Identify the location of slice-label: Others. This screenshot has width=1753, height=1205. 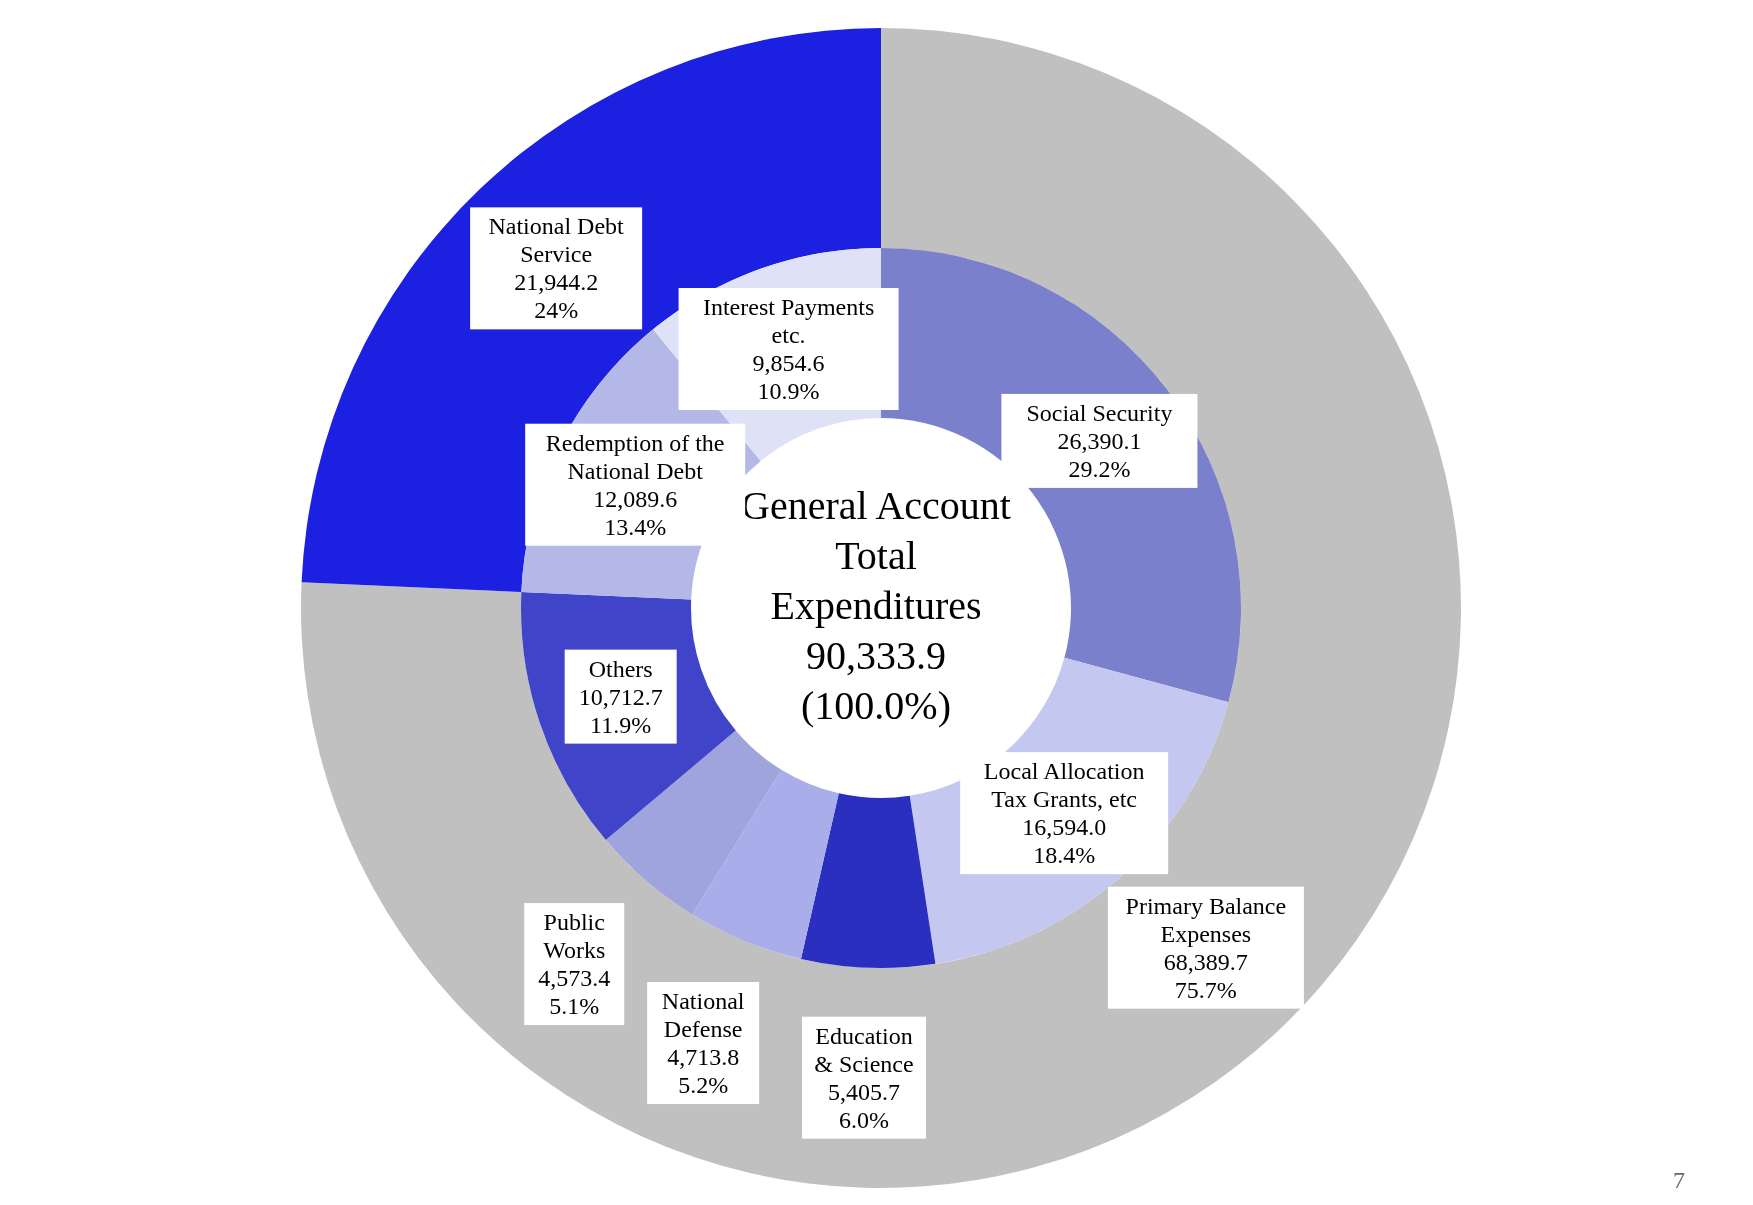
(620, 668).